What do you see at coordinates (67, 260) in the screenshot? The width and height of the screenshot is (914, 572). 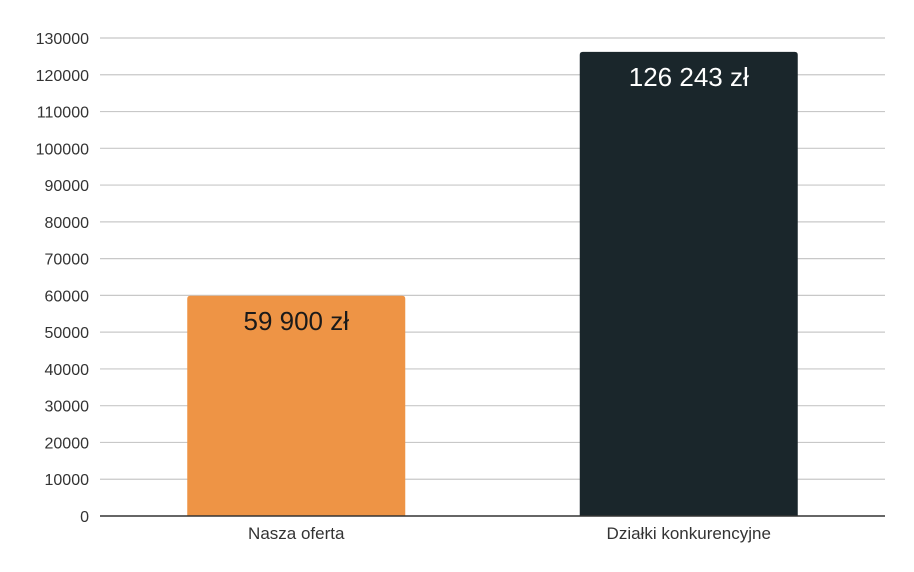 I see `y-tick-label: 70000` at bounding box center [67, 260].